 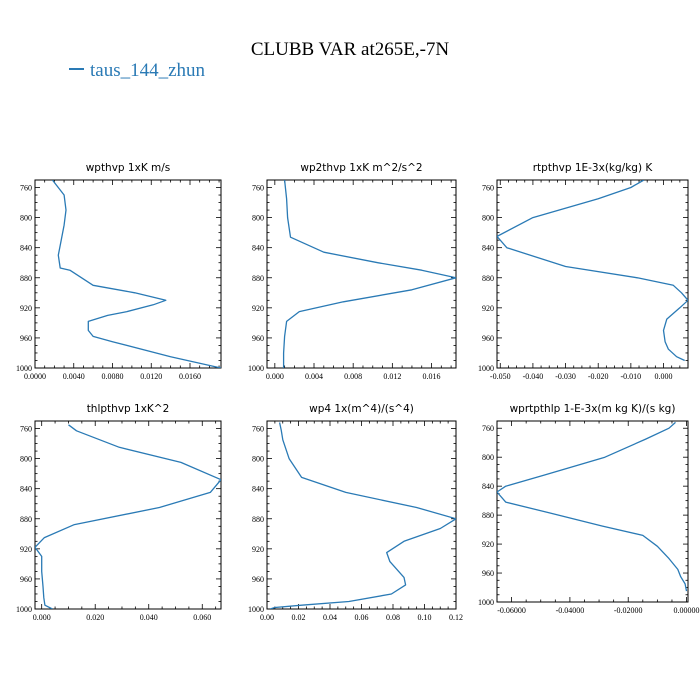 What do you see at coordinates (128, 409) in the screenshot?
I see `panel-title: thlpthvp 1xK^2` at bounding box center [128, 409].